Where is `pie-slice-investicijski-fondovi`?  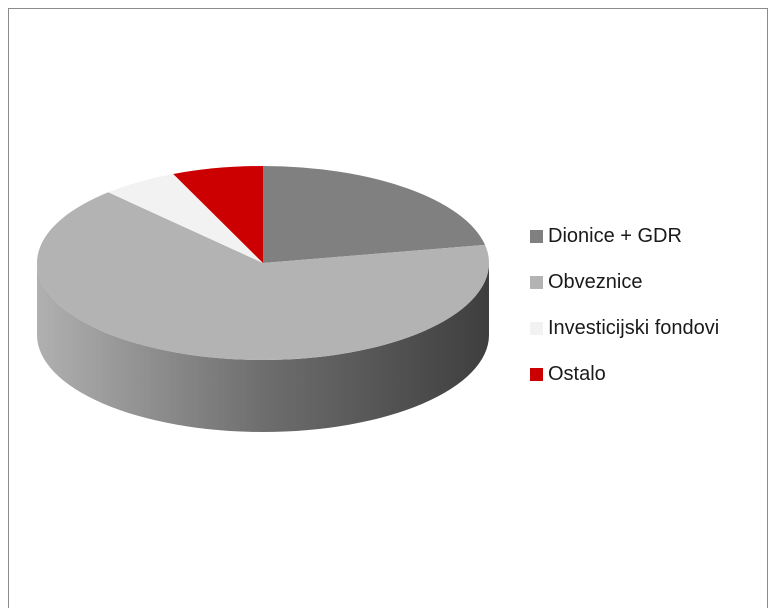 pie-slice-investicijski-fondovi is located at coordinates (185, 218).